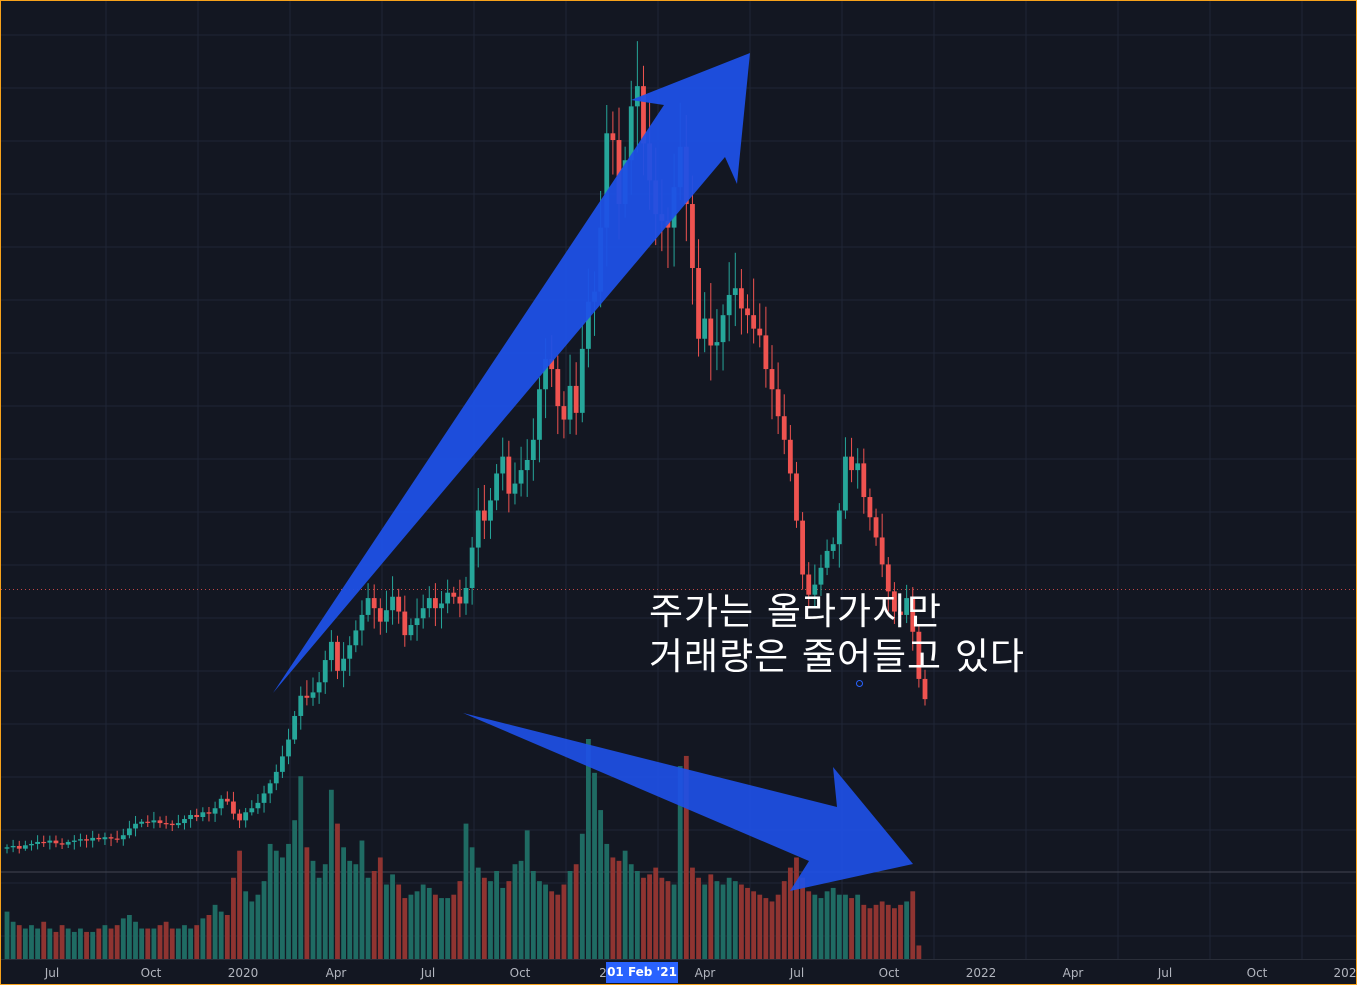 Image resolution: width=1357 pixels, height=985 pixels. What do you see at coordinates (889, 973) in the screenshot?
I see `x-tick-label: Oct` at bounding box center [889, 973].